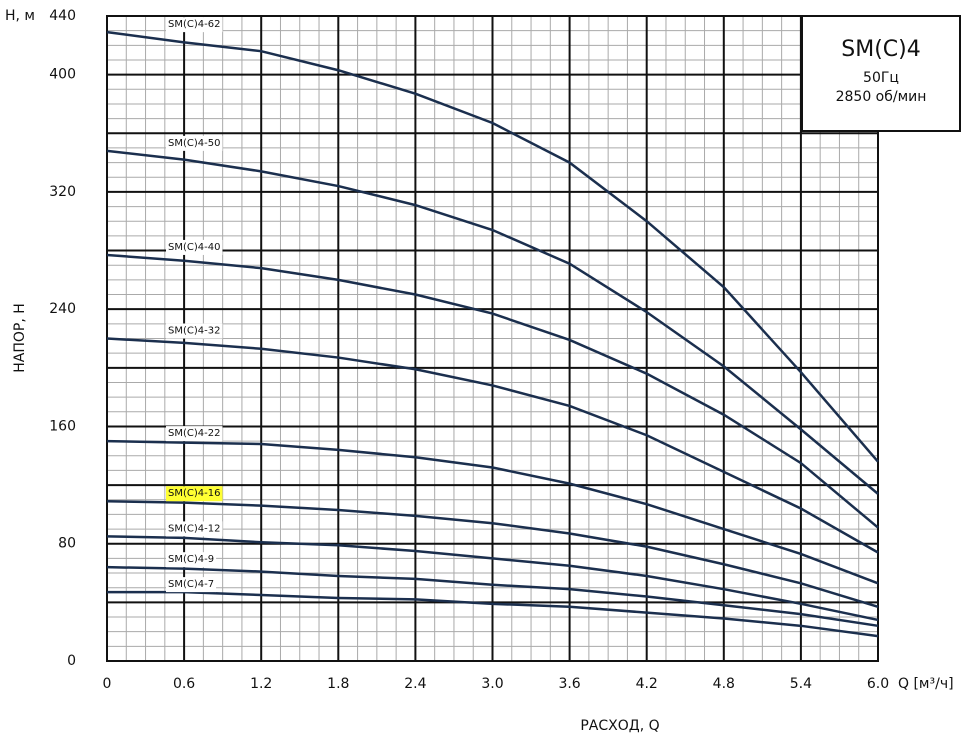 This screenshot has height=739, width=972. Describe the element at coordinates (492, 684) in the screenshot. I see `x-tick-label: 3.0` at that location.